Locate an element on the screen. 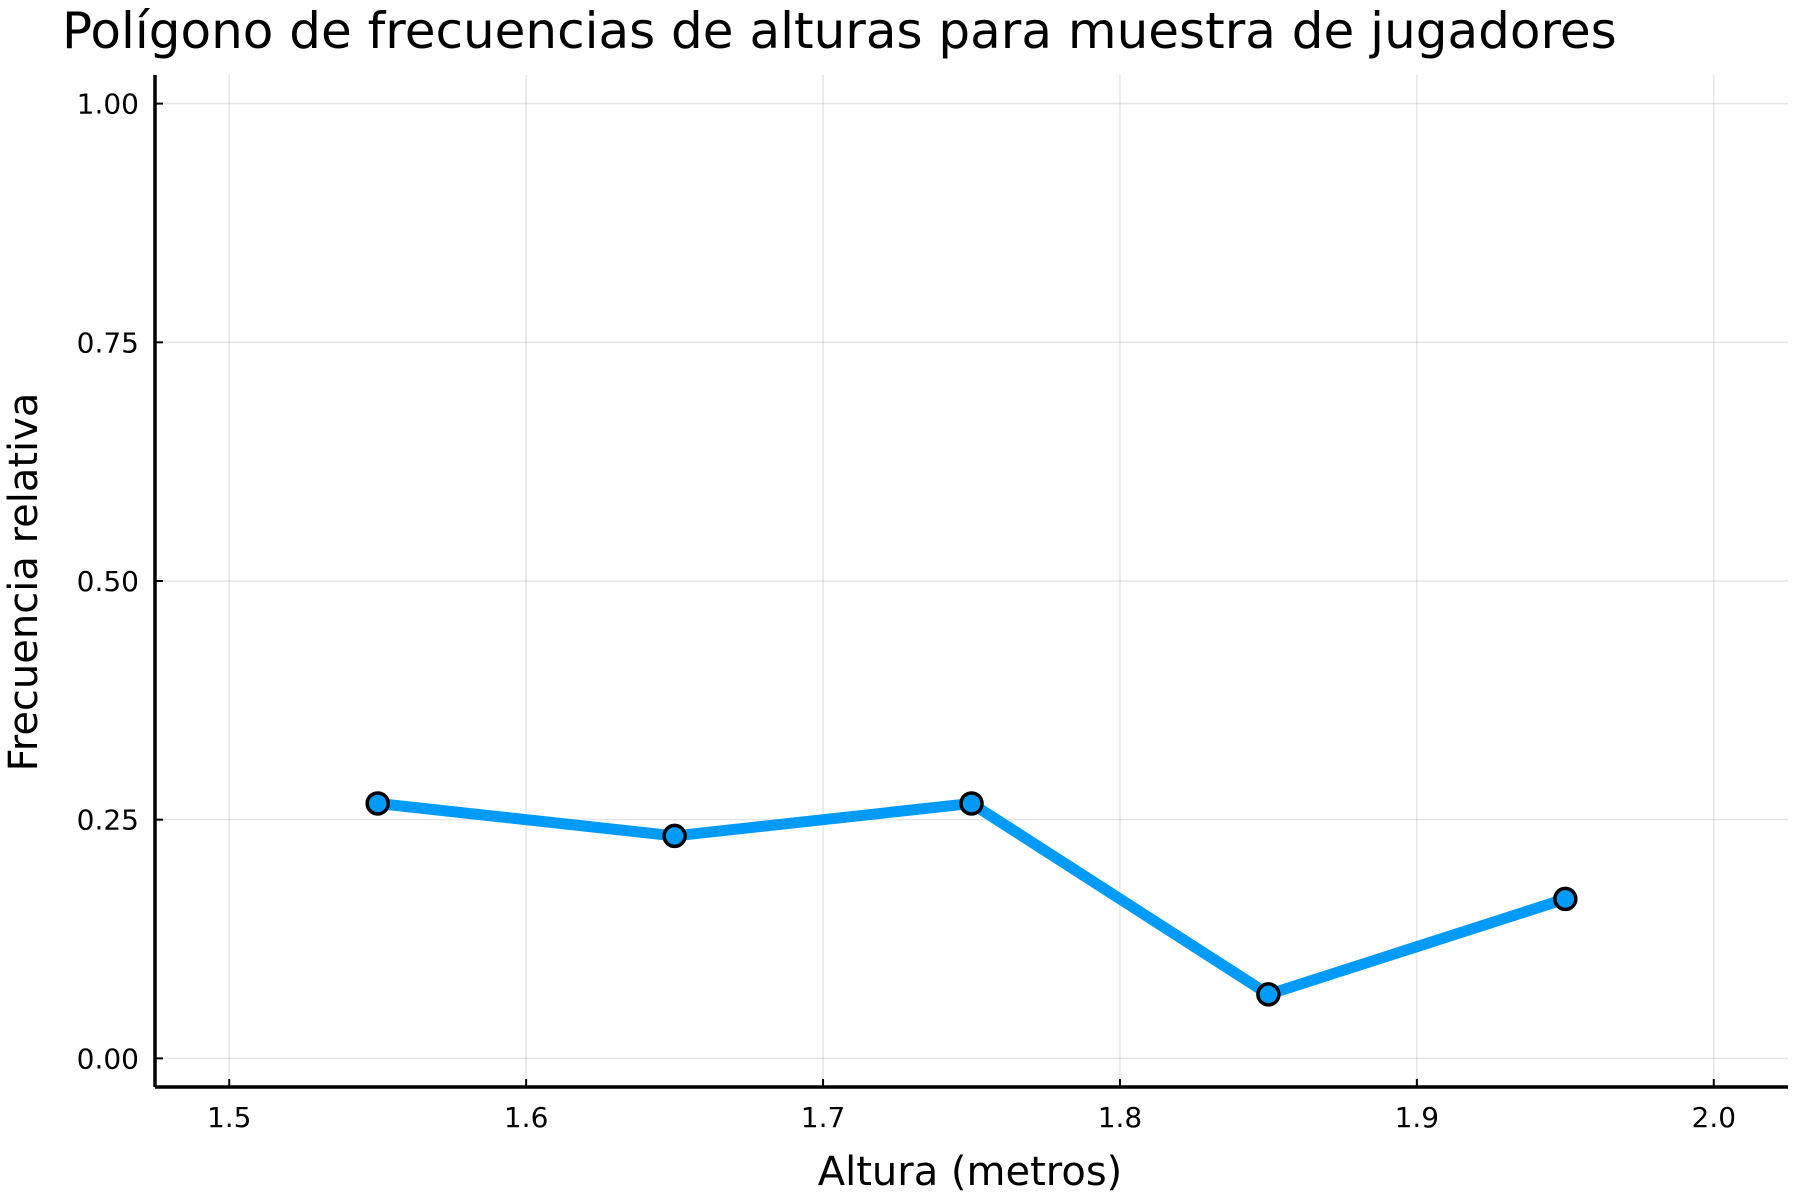 The width and height of the screenshot is (1800, 1200). x-tick-label: 1.7 is located at coordinates (823, 1117).